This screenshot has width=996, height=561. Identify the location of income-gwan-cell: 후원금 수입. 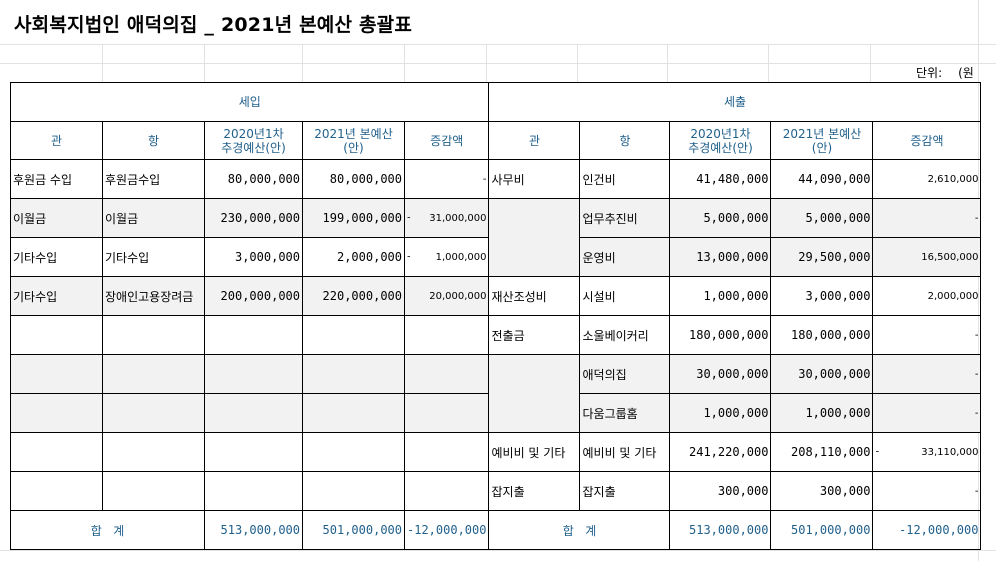
(56, 179).